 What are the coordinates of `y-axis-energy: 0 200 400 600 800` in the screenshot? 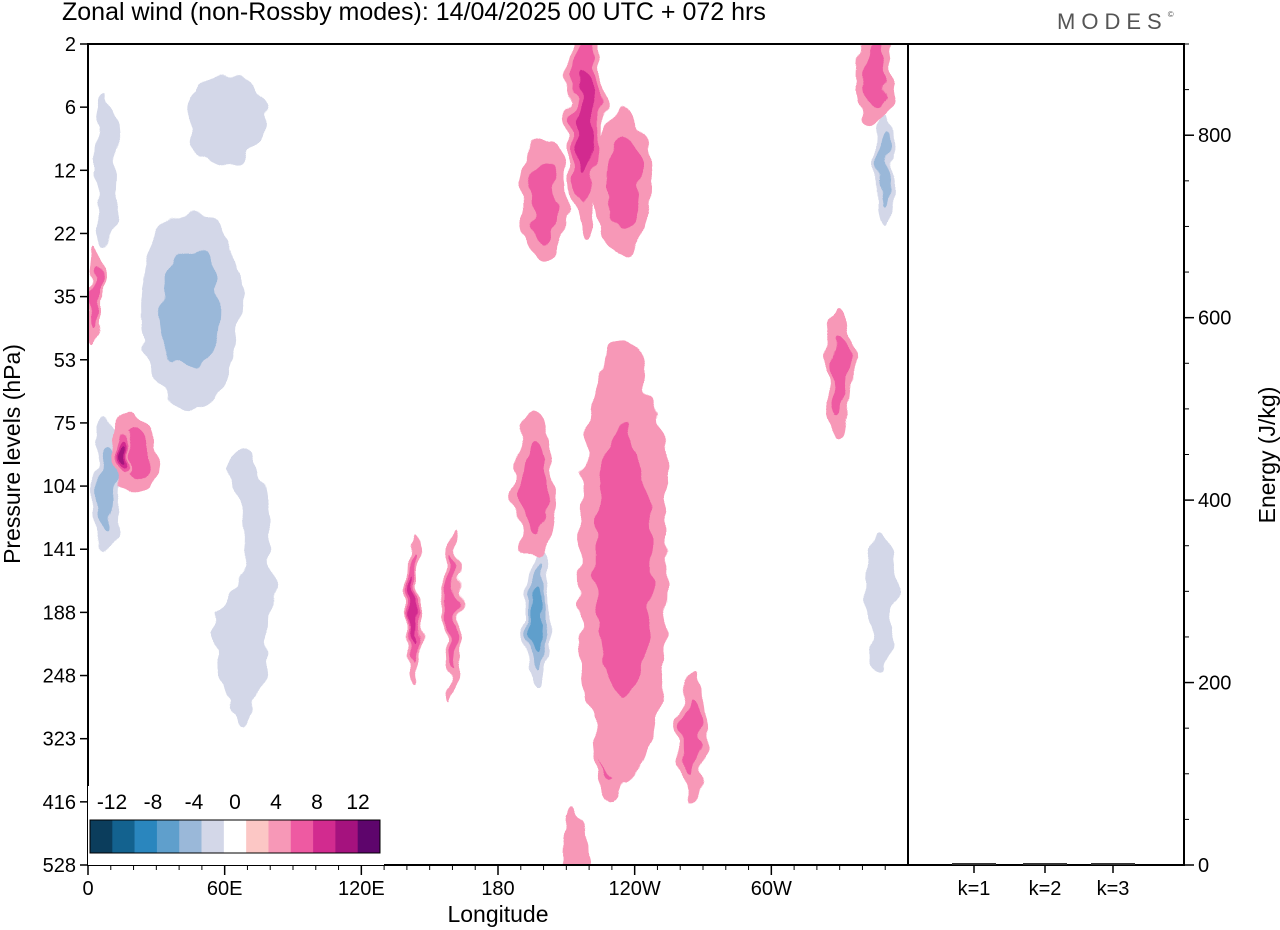 It's located at (1207, 460).